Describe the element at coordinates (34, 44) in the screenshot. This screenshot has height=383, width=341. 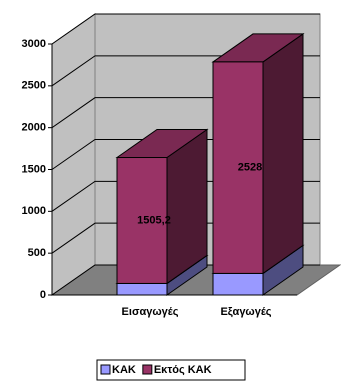
I see `y-tick-label: 3000` at that location.